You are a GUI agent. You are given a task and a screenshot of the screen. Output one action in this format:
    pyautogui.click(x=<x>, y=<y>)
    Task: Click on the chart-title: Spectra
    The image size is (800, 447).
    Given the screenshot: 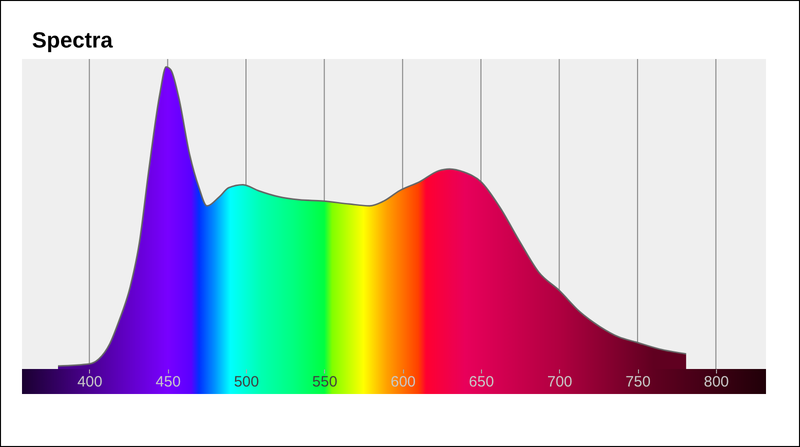 What is the action you would take?
    pyautogui.click(x=73, y=40)
    